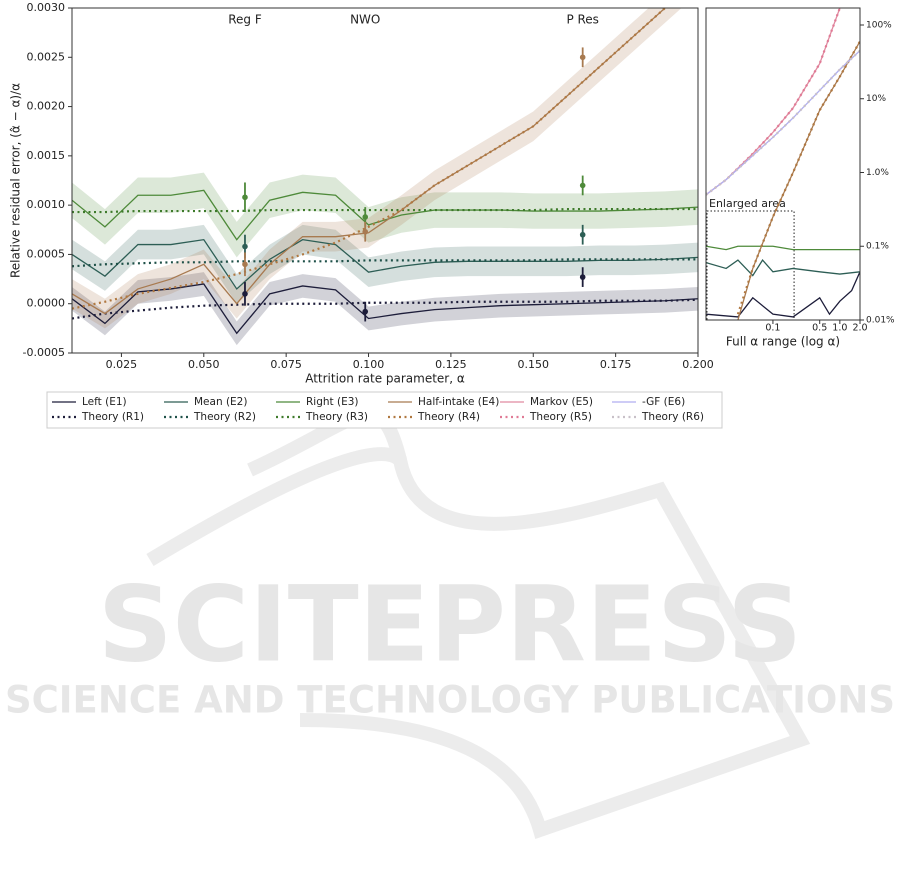 This screenshot has width=901, height=884. What do you see at coordinates (616, 364) in the screenshot?
I see `x-tick-label: 0.175` at bounding box center [616, 364].